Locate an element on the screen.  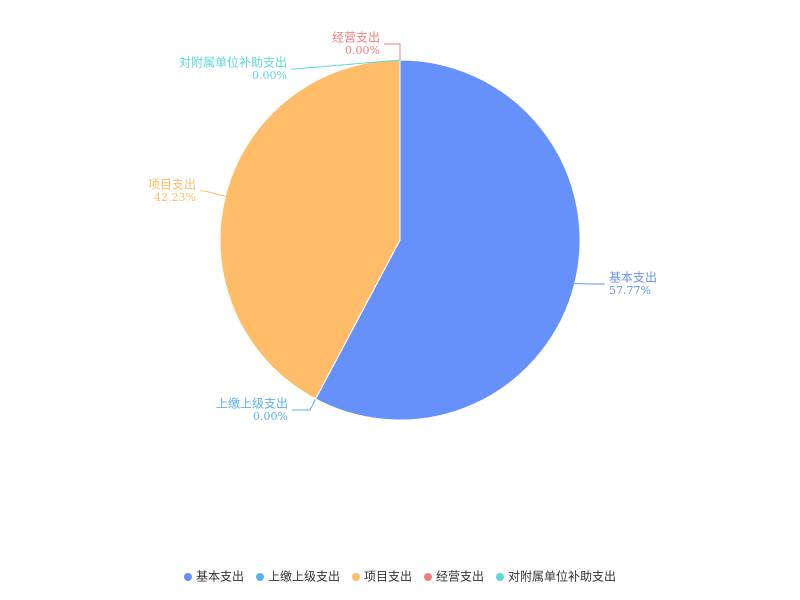
legend-label: 项目支出 is located at coordinates (388, 577).